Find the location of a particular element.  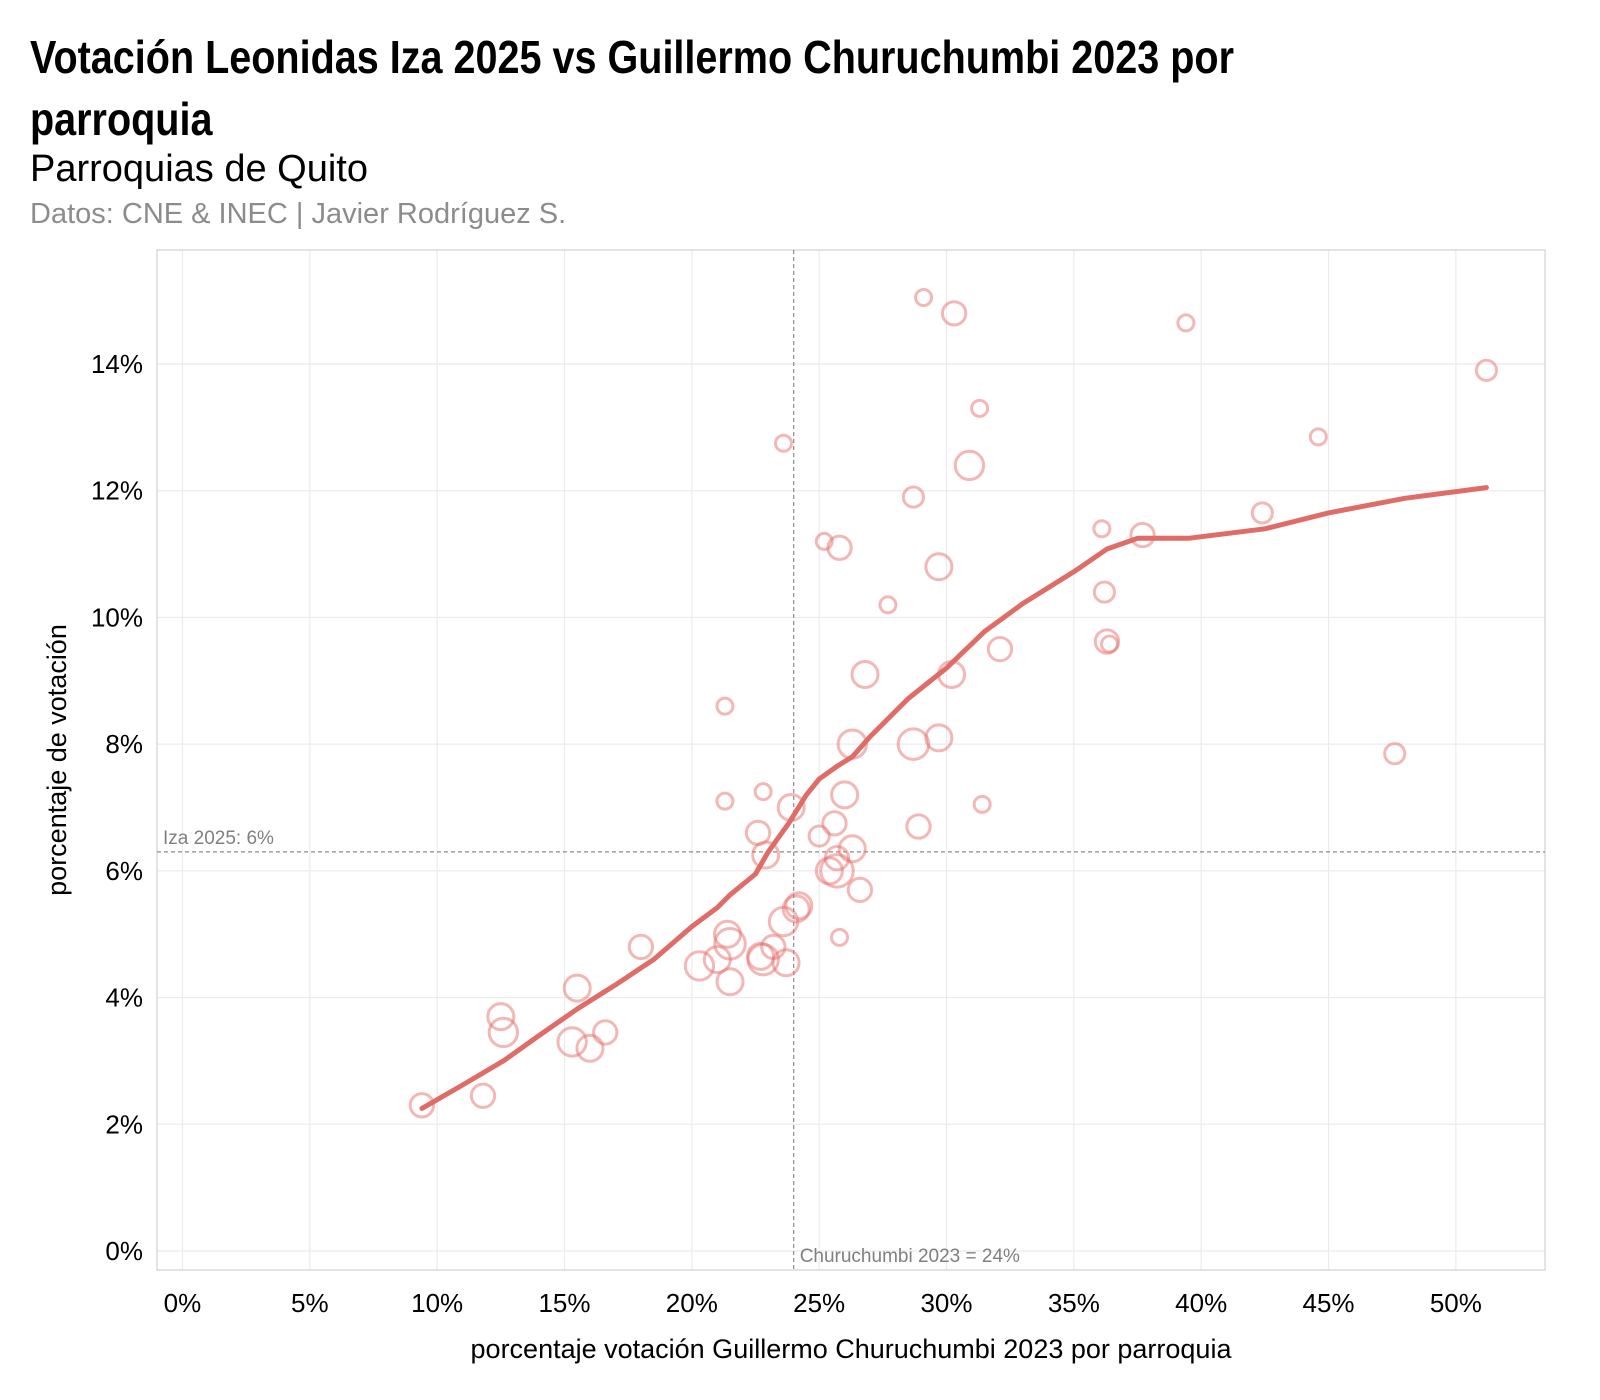

x-tick-label: 25% is located at coordinates (819, 1303).